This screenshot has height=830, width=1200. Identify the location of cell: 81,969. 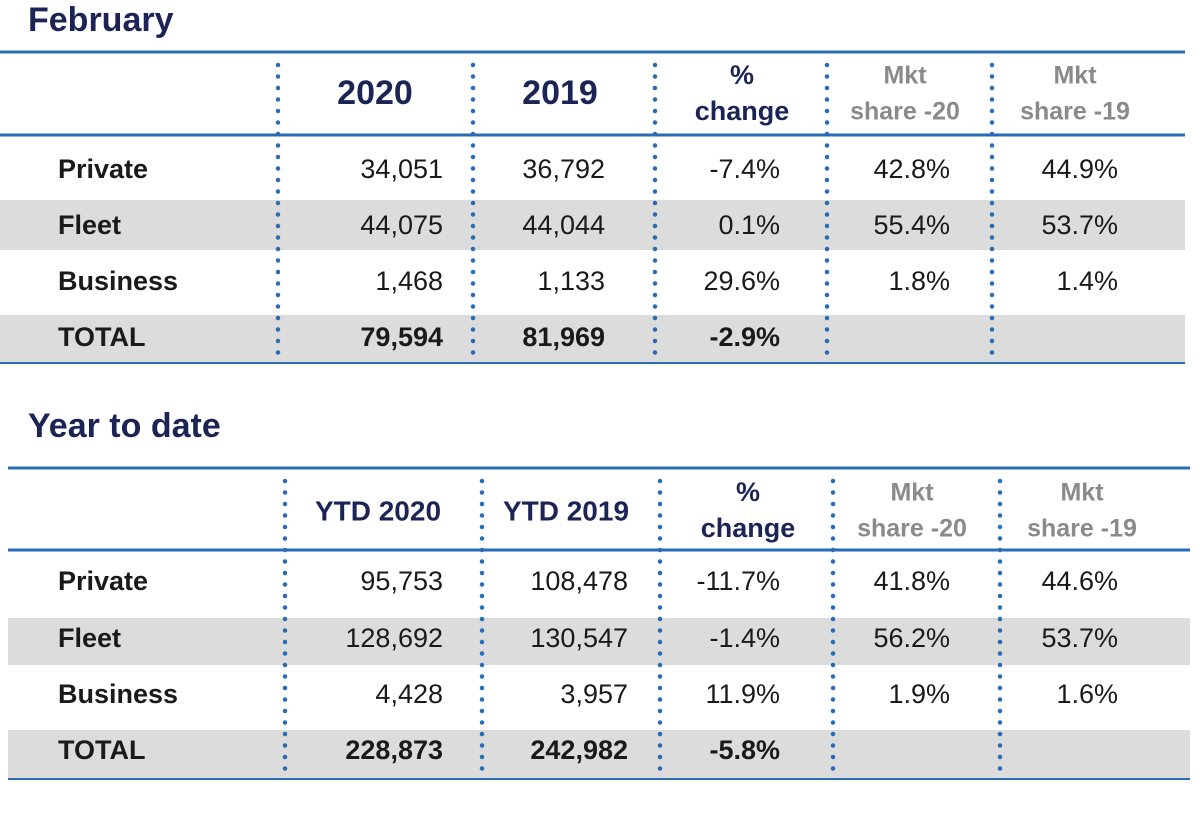
(563, 337).